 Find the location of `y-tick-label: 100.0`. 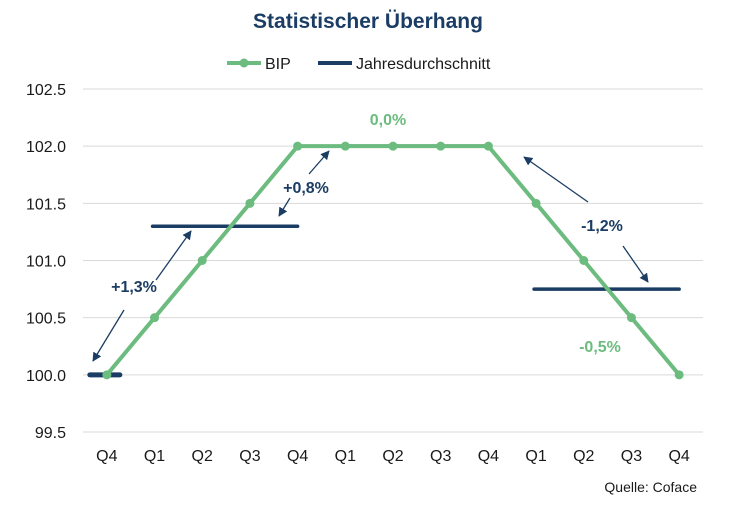

y-tick-label: 100.0 is located at coordinates (46, 376).